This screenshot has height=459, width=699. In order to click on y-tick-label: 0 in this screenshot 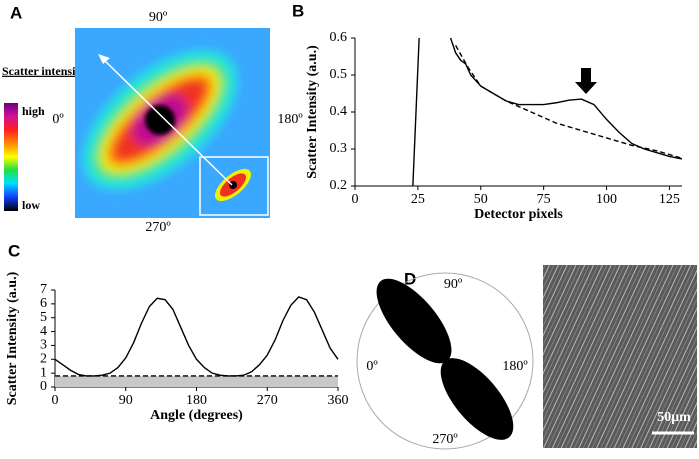, I will do `click(43, 386)`.